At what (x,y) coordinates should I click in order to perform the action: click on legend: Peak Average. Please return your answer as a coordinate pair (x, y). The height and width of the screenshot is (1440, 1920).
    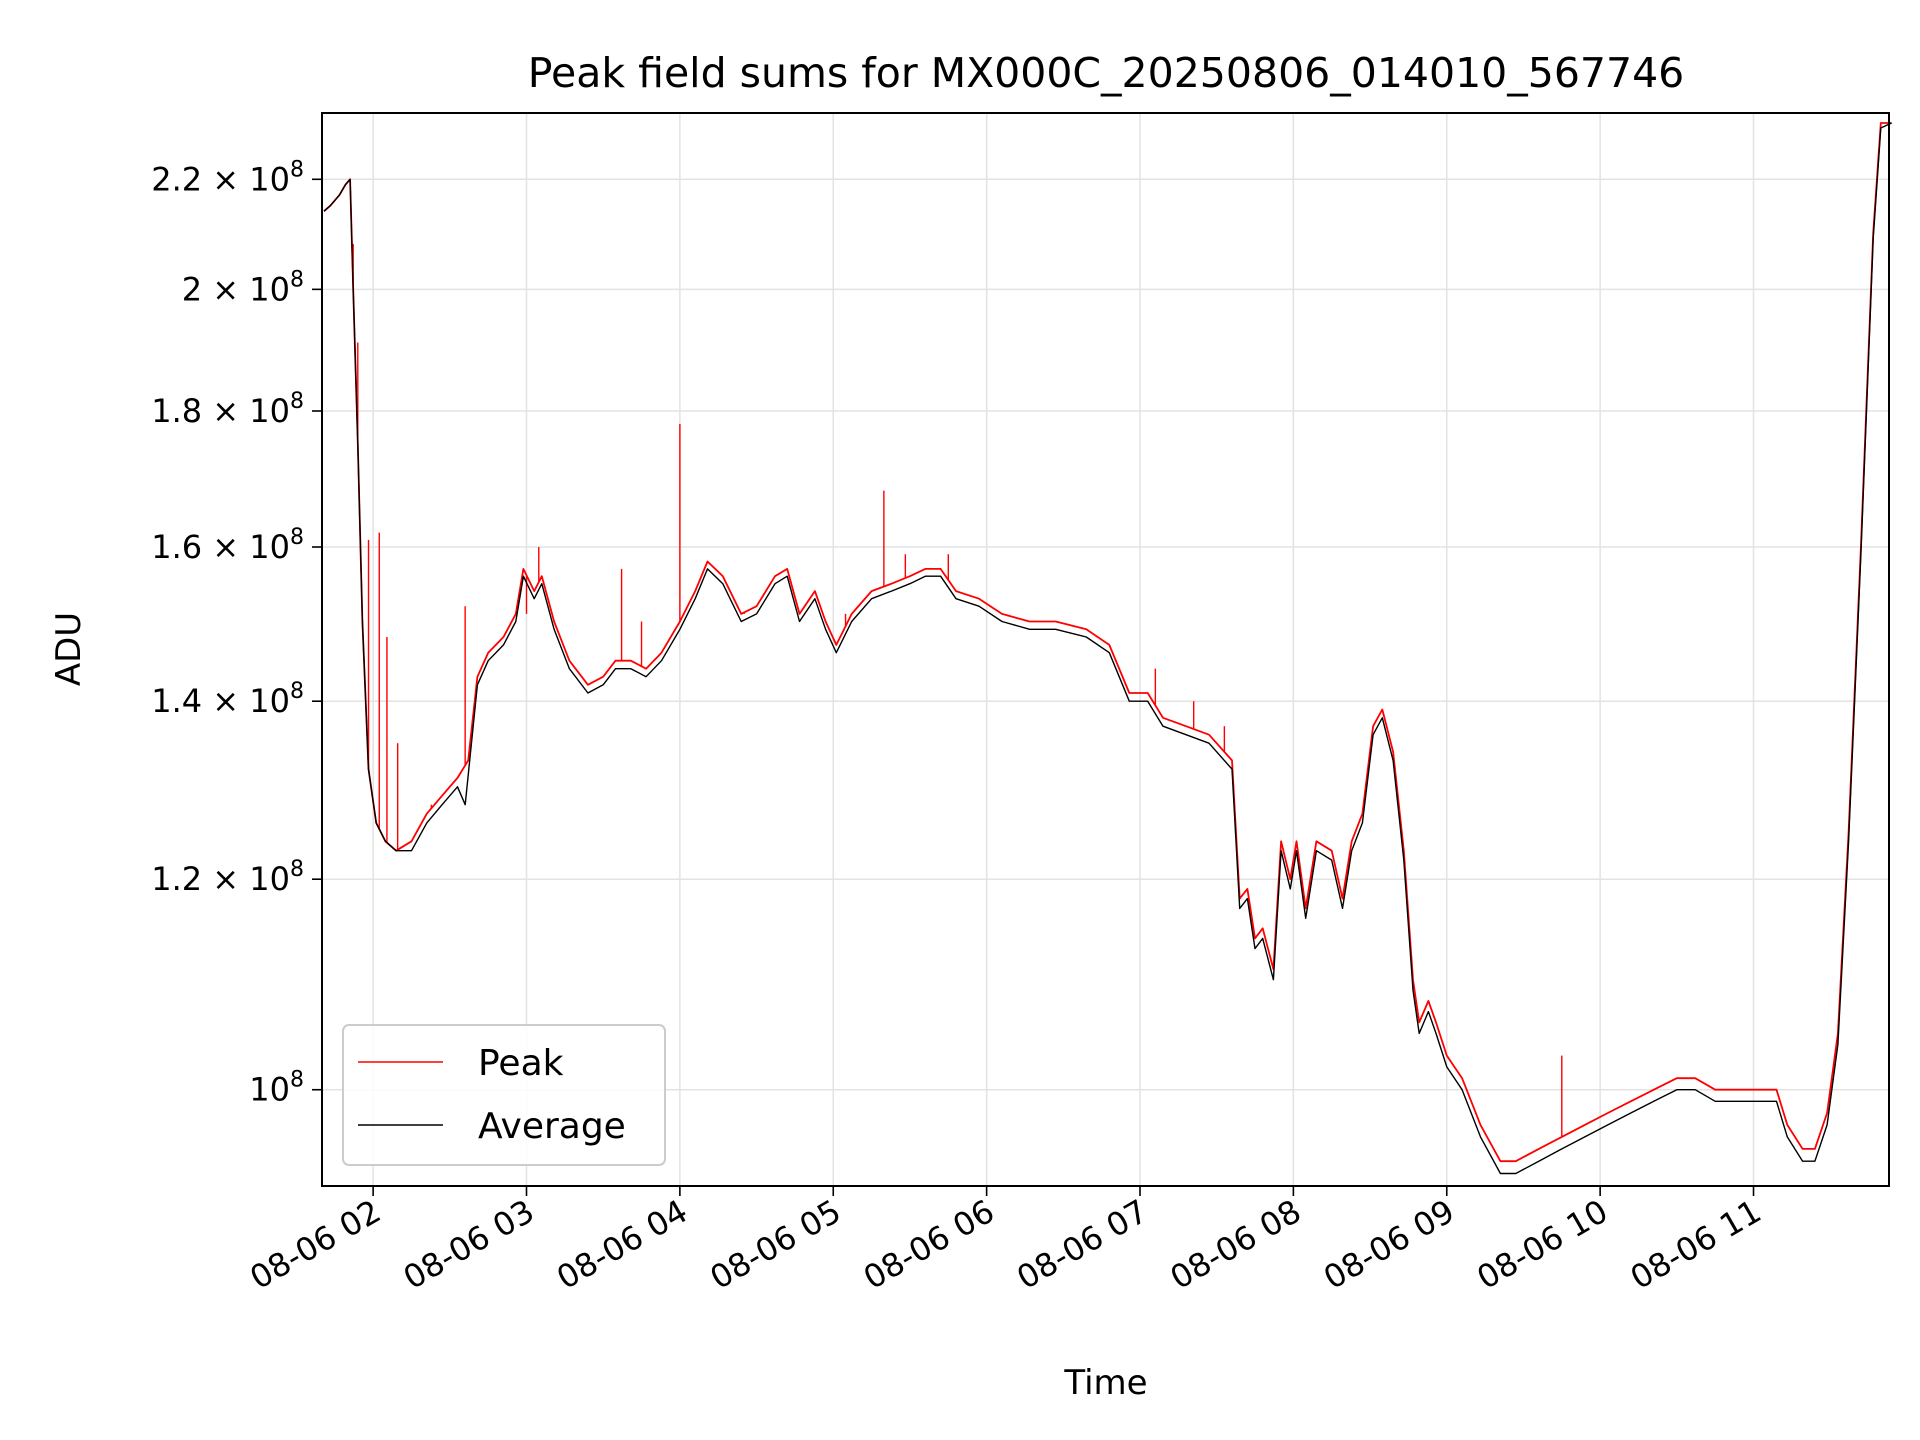
    Looking at the image, I should click on (504, 1095).